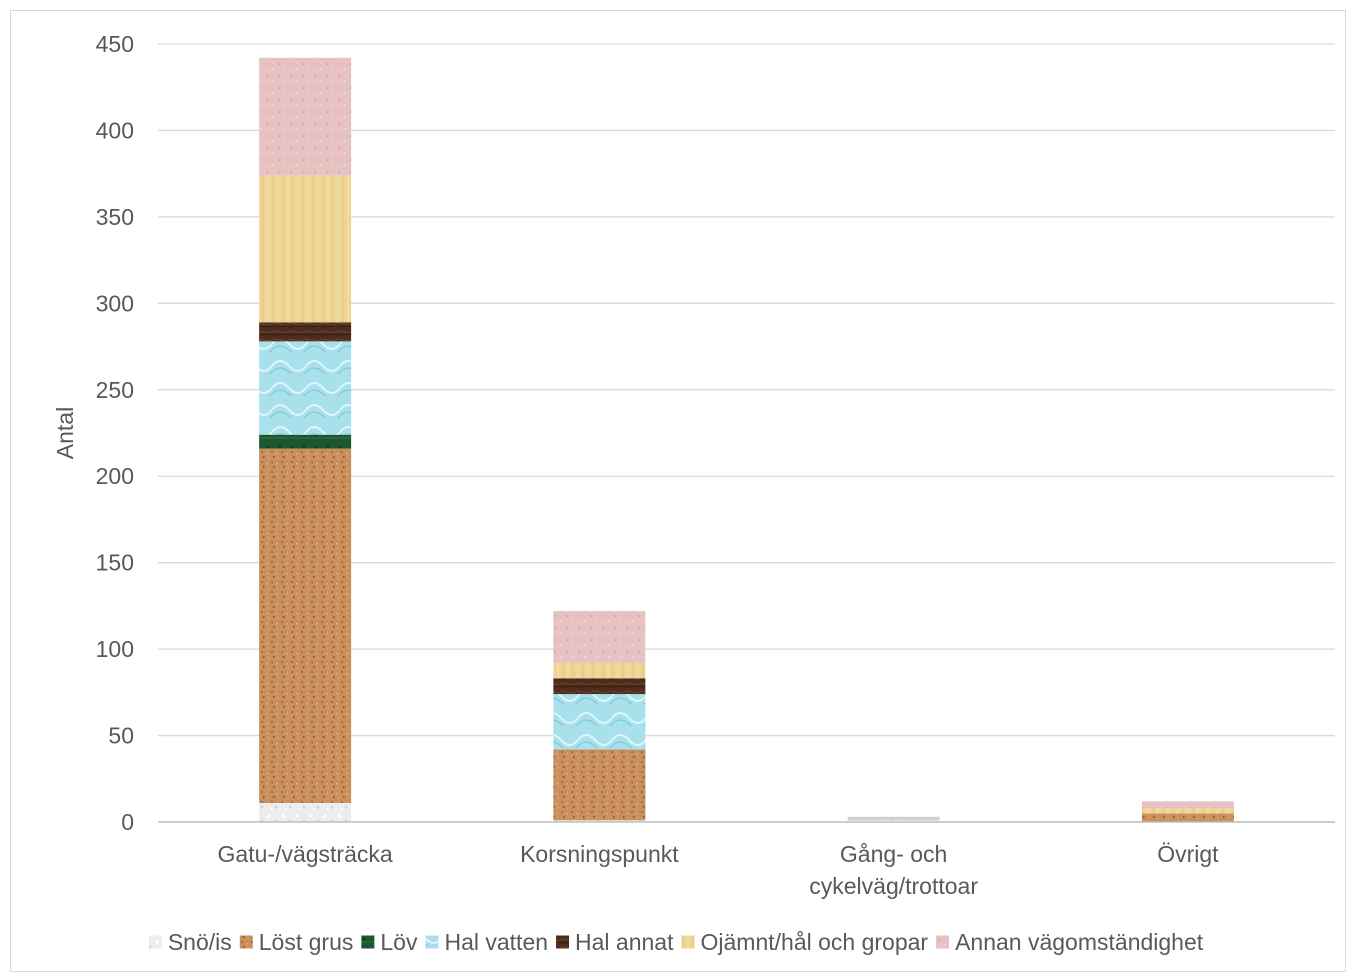 Image resolution: width=1352 pixels, height=978 pixels. I want to click on y-tick-label: 0, so click(127, 822).